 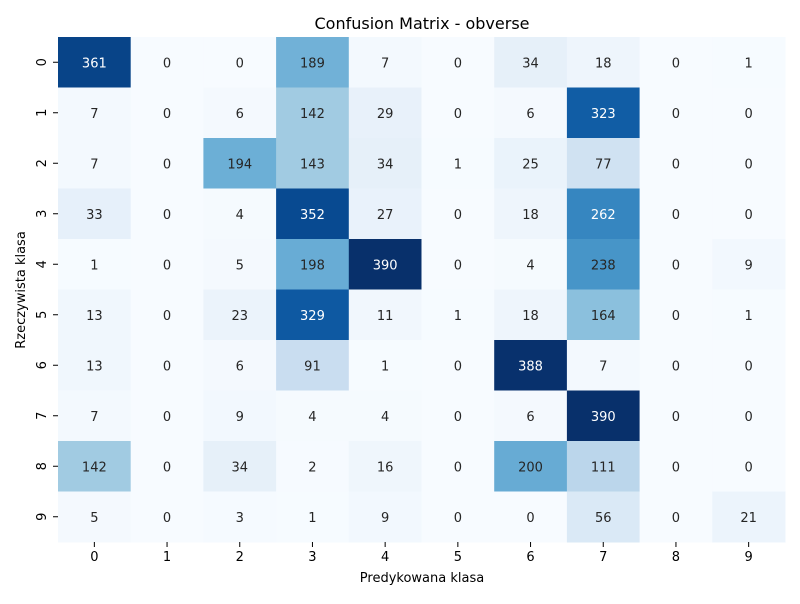 What do you see at coordinates (421, 23) in the screenshot?
I see `chart-title: Confusion Matrix - obverse` at bounding box center [421, 23].